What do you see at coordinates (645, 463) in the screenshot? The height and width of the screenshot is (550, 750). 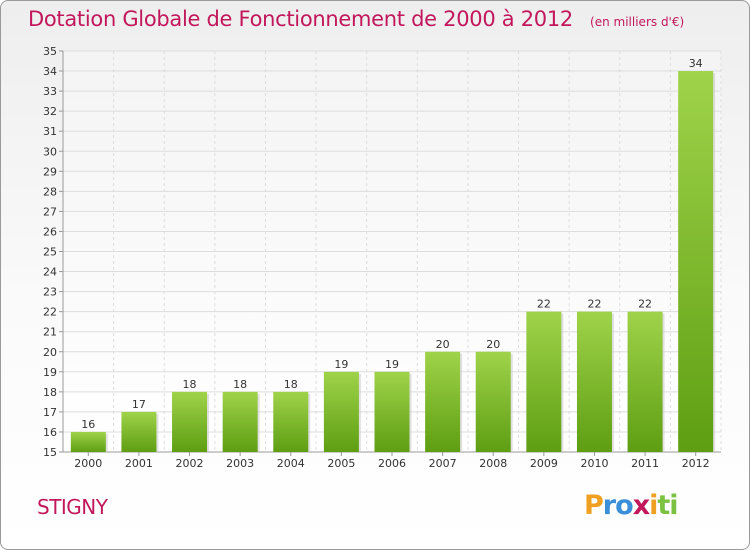 I see `x-tick-label: 2011` at bounding box center [645, 463].